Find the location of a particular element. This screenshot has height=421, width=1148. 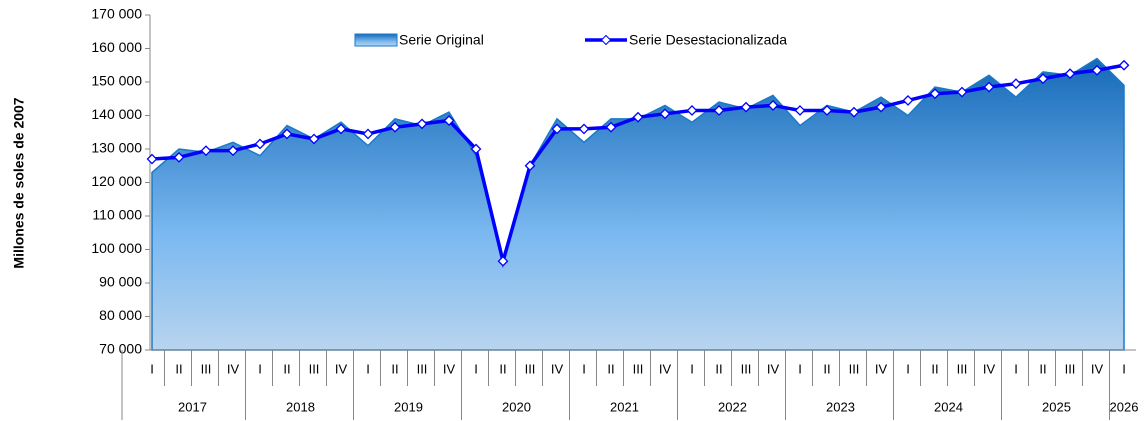

y-tick-label: 170 000 is located at coordinates (116, 14).